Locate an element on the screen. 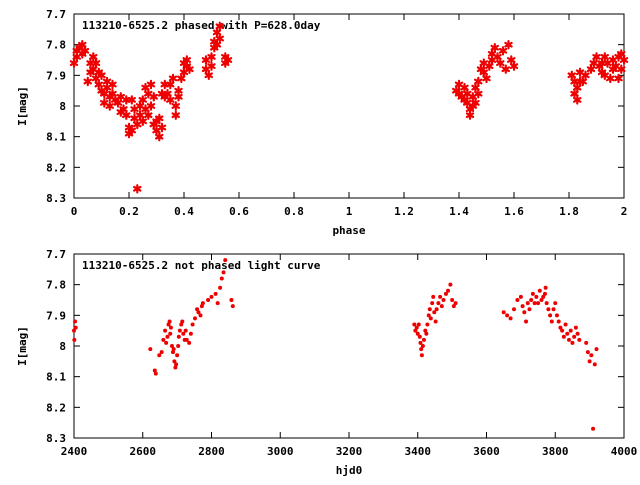  x-tick-label: 2 is located at coordinates (624, 211).